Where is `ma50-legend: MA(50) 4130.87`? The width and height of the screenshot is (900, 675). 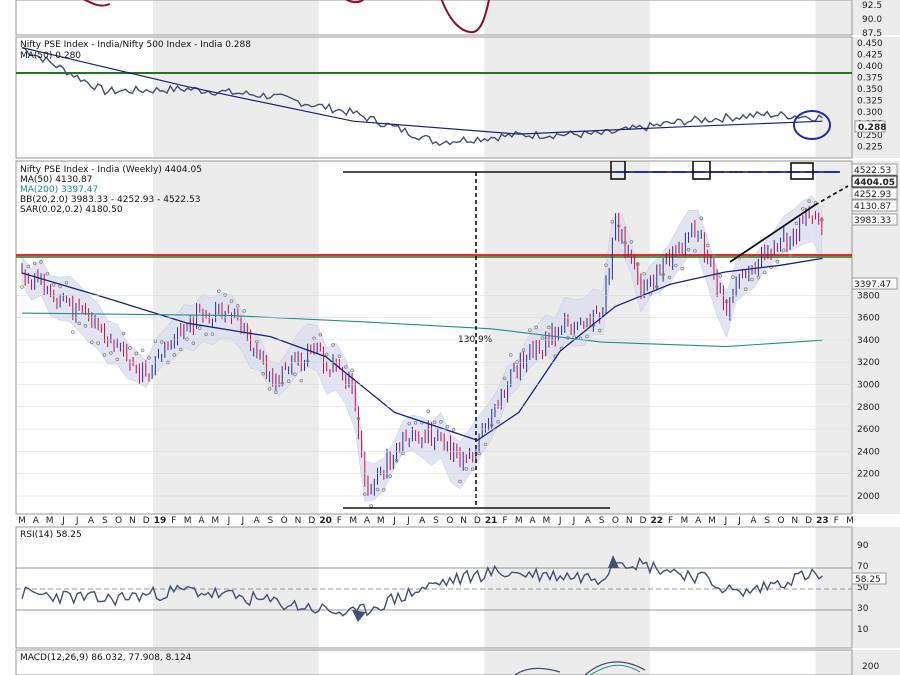 ma50-legend: MA(50) 4130.87 is located at coordinates (56, 180).